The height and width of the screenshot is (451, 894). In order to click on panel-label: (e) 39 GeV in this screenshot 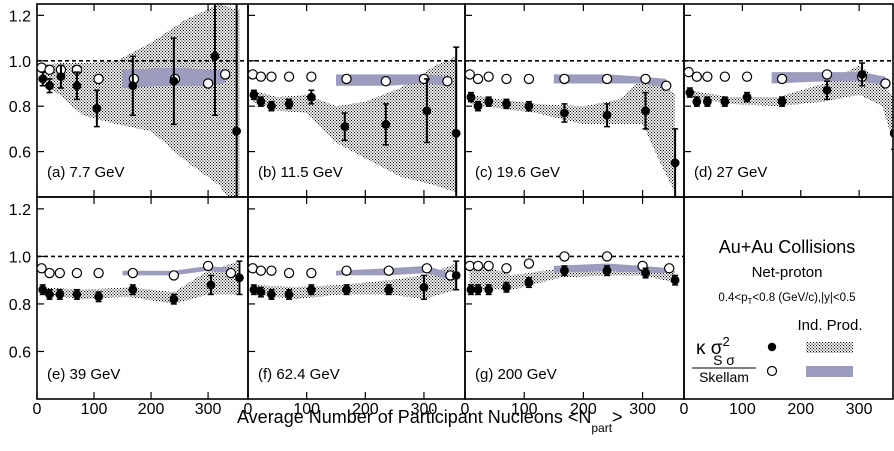, I will do `click(83, 374)`.